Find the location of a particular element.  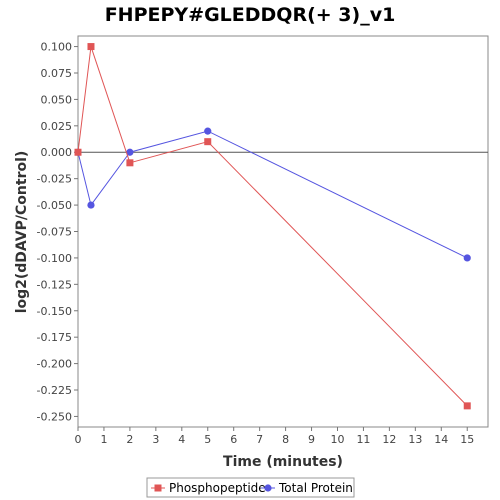

legend-label: Total Protein is located at coordinates (315, 488).